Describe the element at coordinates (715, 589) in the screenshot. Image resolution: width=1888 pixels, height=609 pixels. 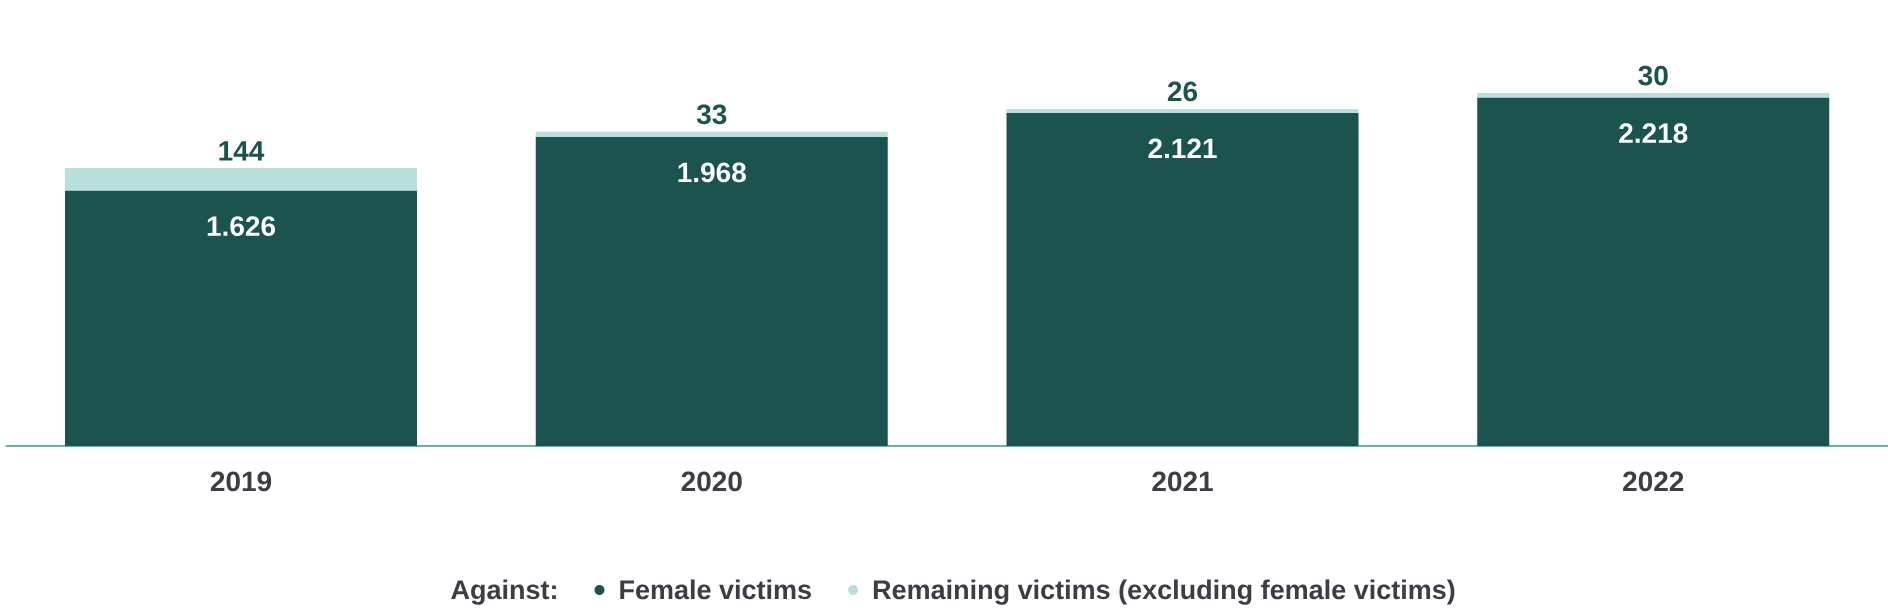
I see `legend-label: Female victims` at that location.